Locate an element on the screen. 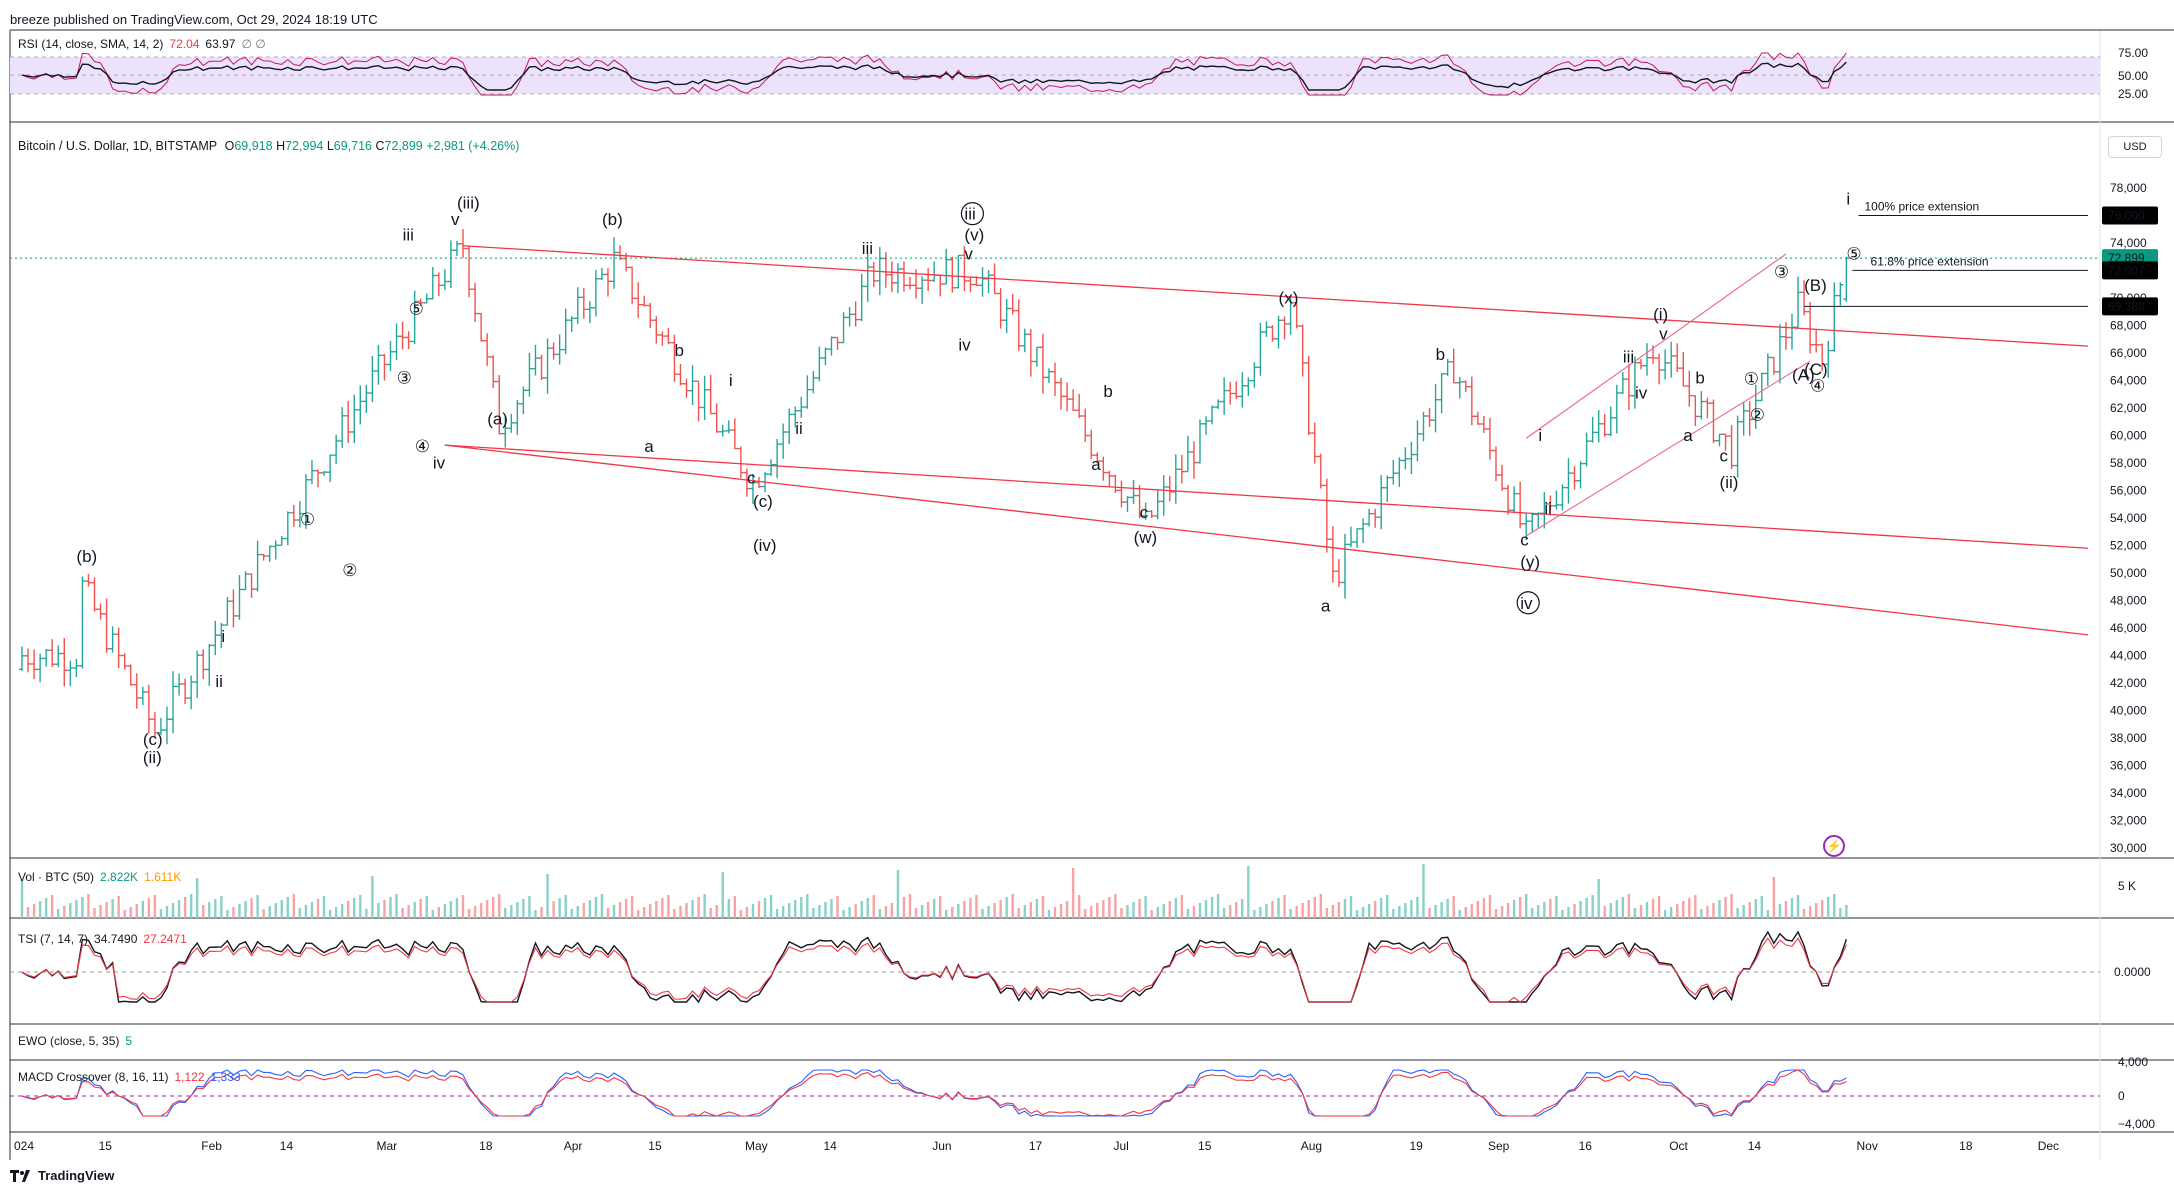  ohlc-low: 69,716 is located at coordinates (353, 146).